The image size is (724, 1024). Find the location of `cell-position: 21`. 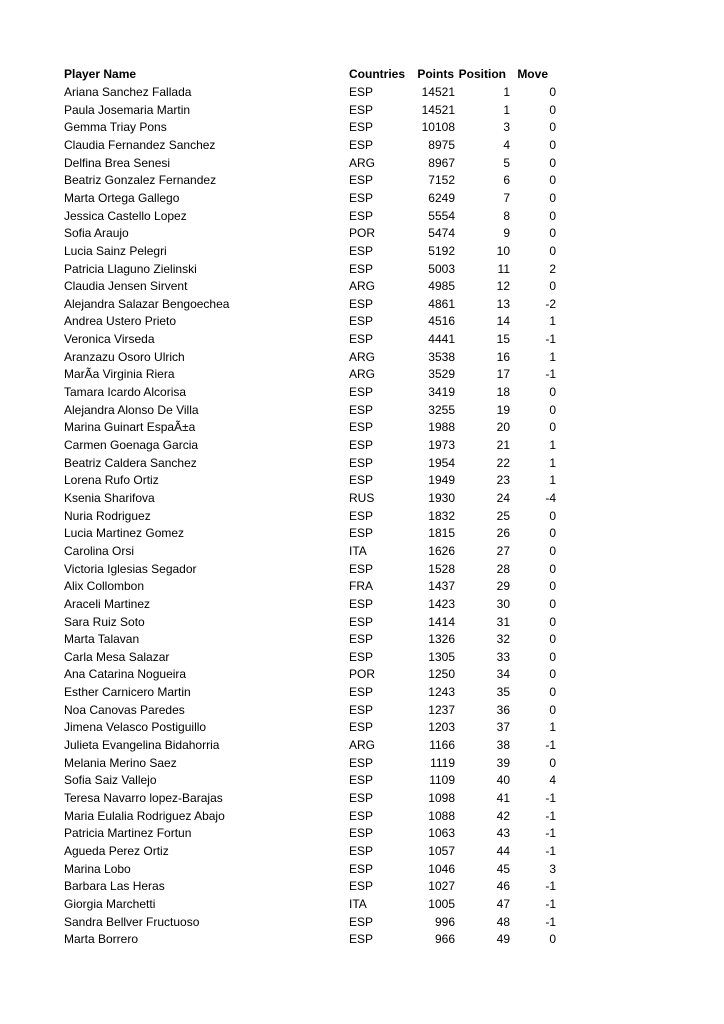

cell-position: 21 is located at coordinates (503, 445).